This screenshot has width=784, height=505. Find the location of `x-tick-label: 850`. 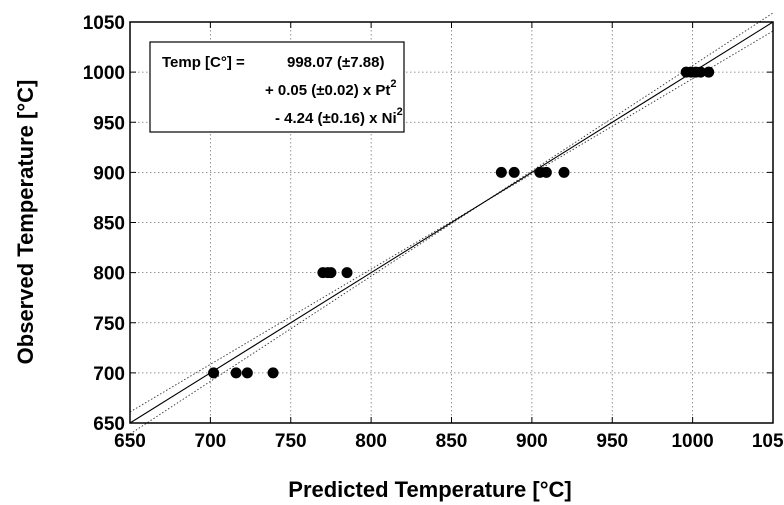

x-tick-label: 850 is located at coordinates (452, 441).